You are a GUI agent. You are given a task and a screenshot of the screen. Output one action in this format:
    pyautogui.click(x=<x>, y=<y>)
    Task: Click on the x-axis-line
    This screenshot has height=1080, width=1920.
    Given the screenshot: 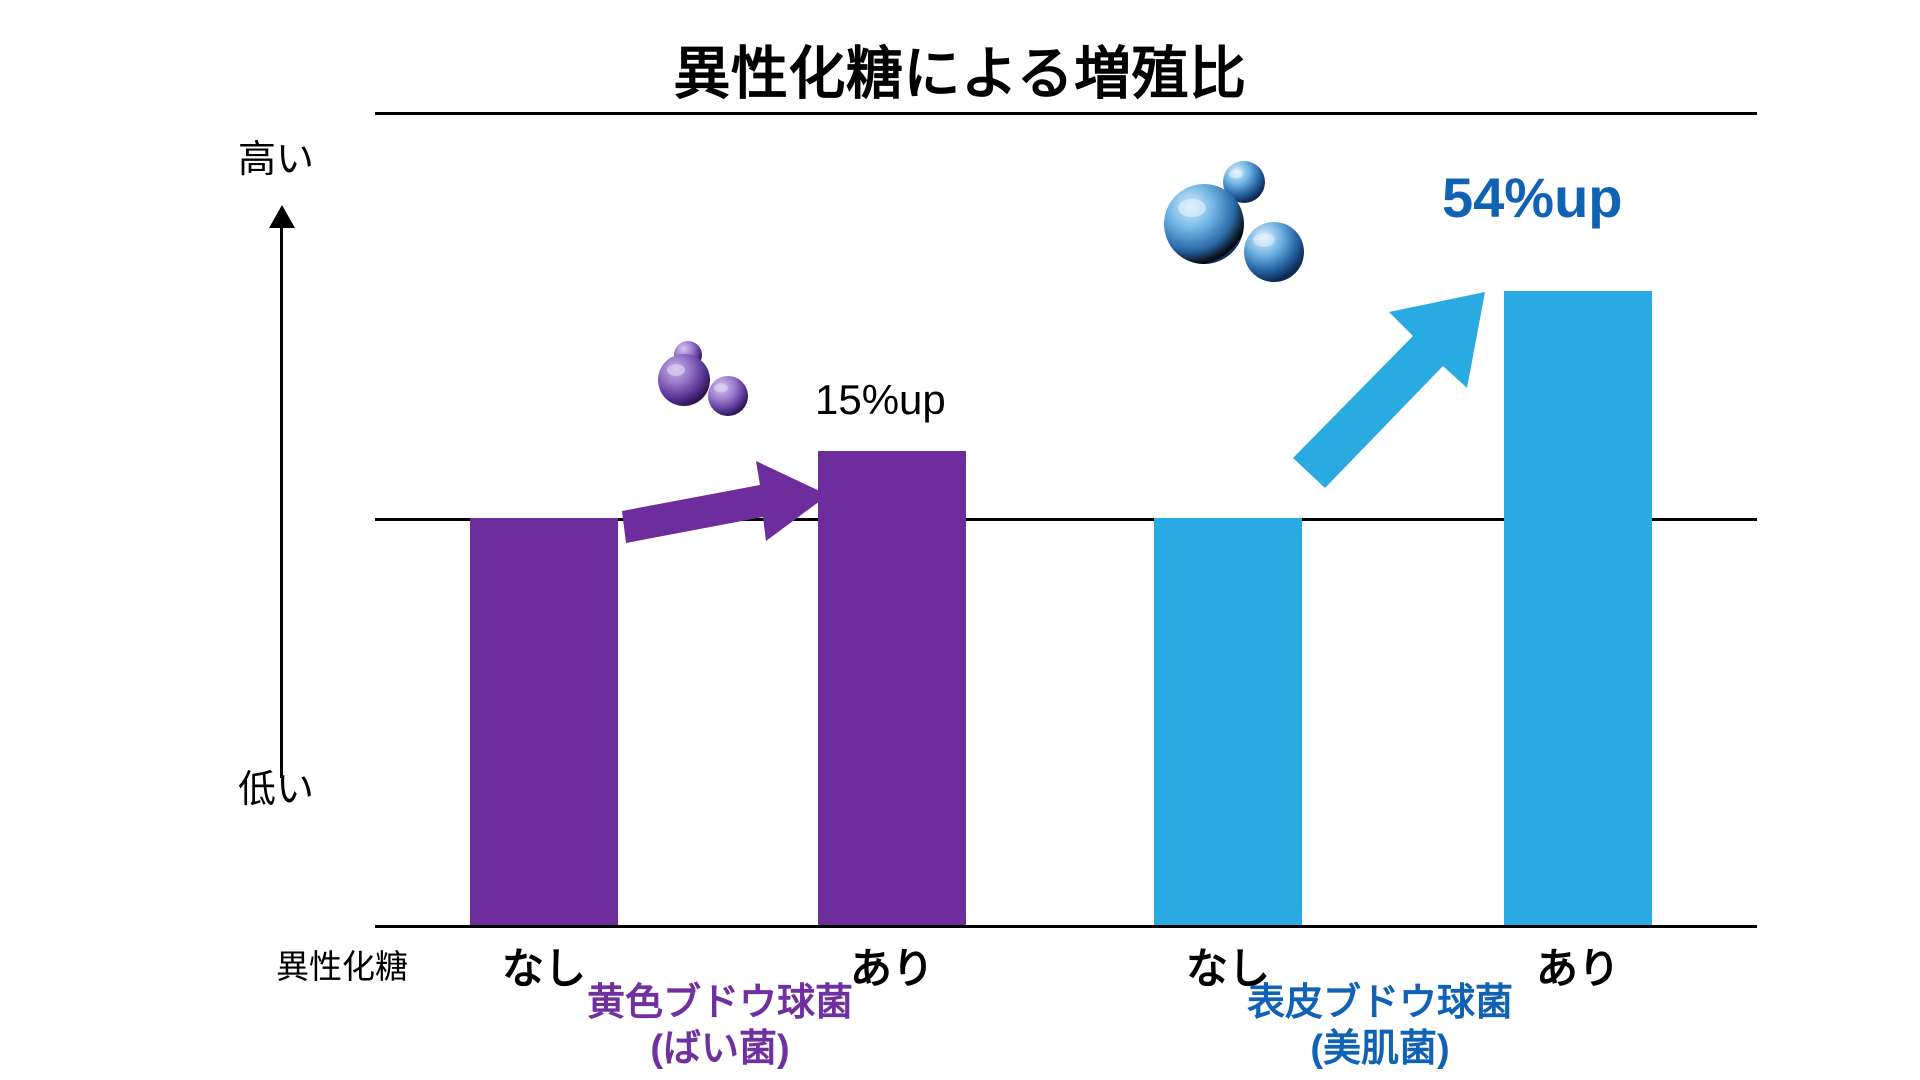 What is the action you would take?
    pyautogui.click(x=1066, y=926)
    